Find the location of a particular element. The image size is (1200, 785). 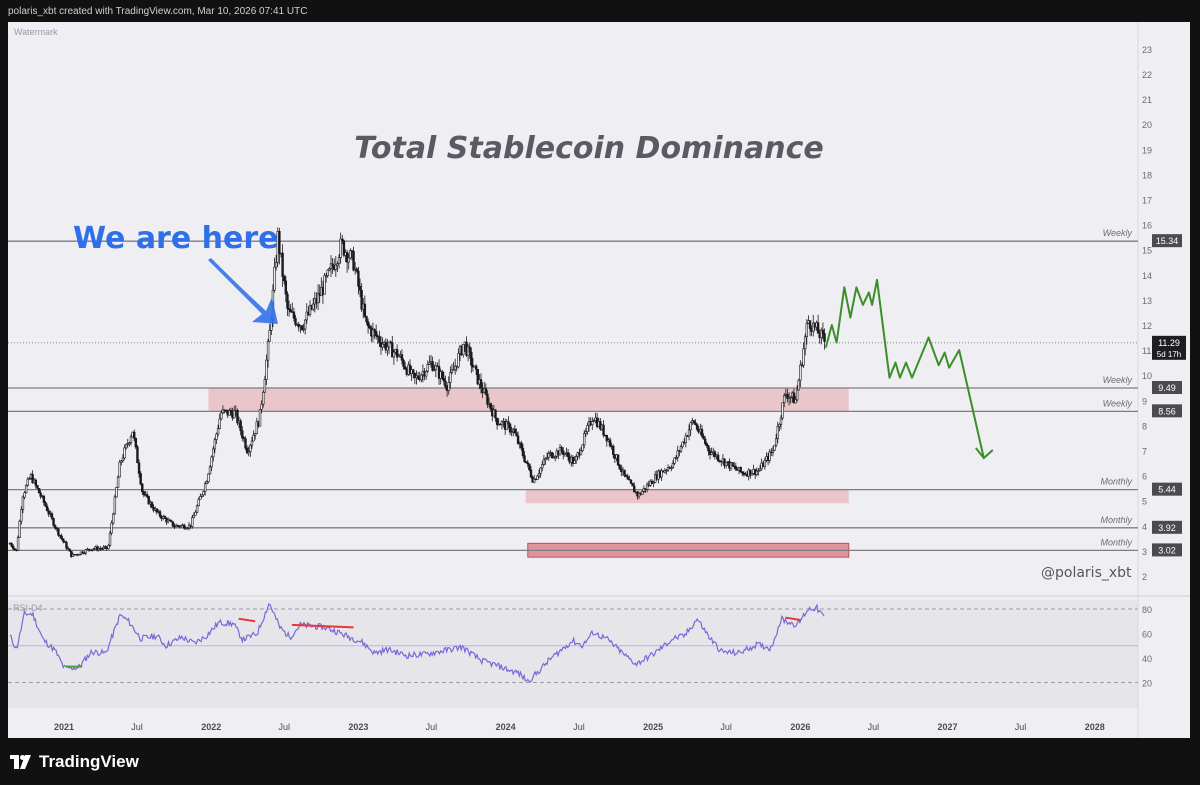

tradingview-logo-icon is located at coordinates (20, 762).